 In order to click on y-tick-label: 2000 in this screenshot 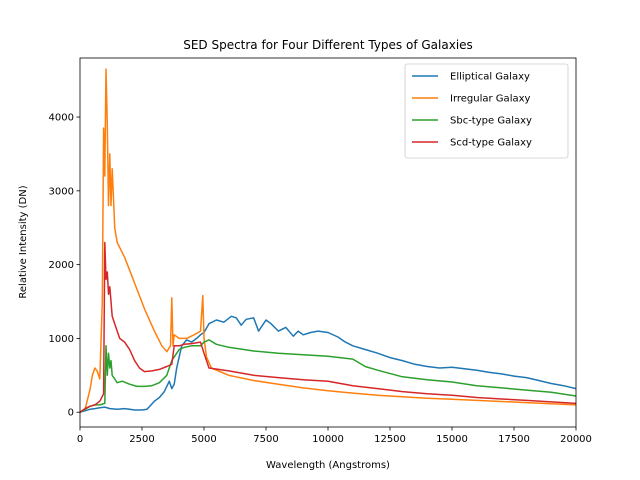, I will do `click(61, 265)`.